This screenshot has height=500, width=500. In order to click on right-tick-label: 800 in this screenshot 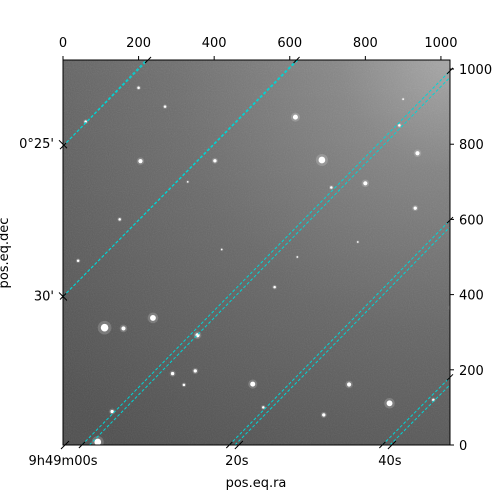, I will do `click(471, 145)`.